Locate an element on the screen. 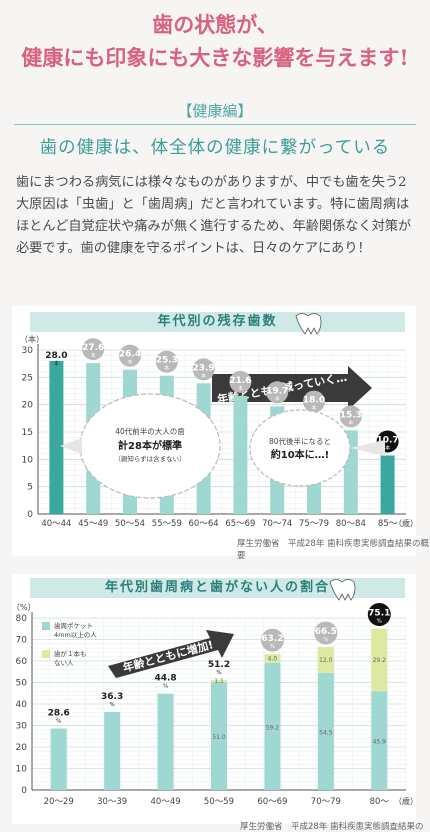 The height and width of the screenshot is (832, 430). data-label: 36.3 is located at coordinates (112, 697).